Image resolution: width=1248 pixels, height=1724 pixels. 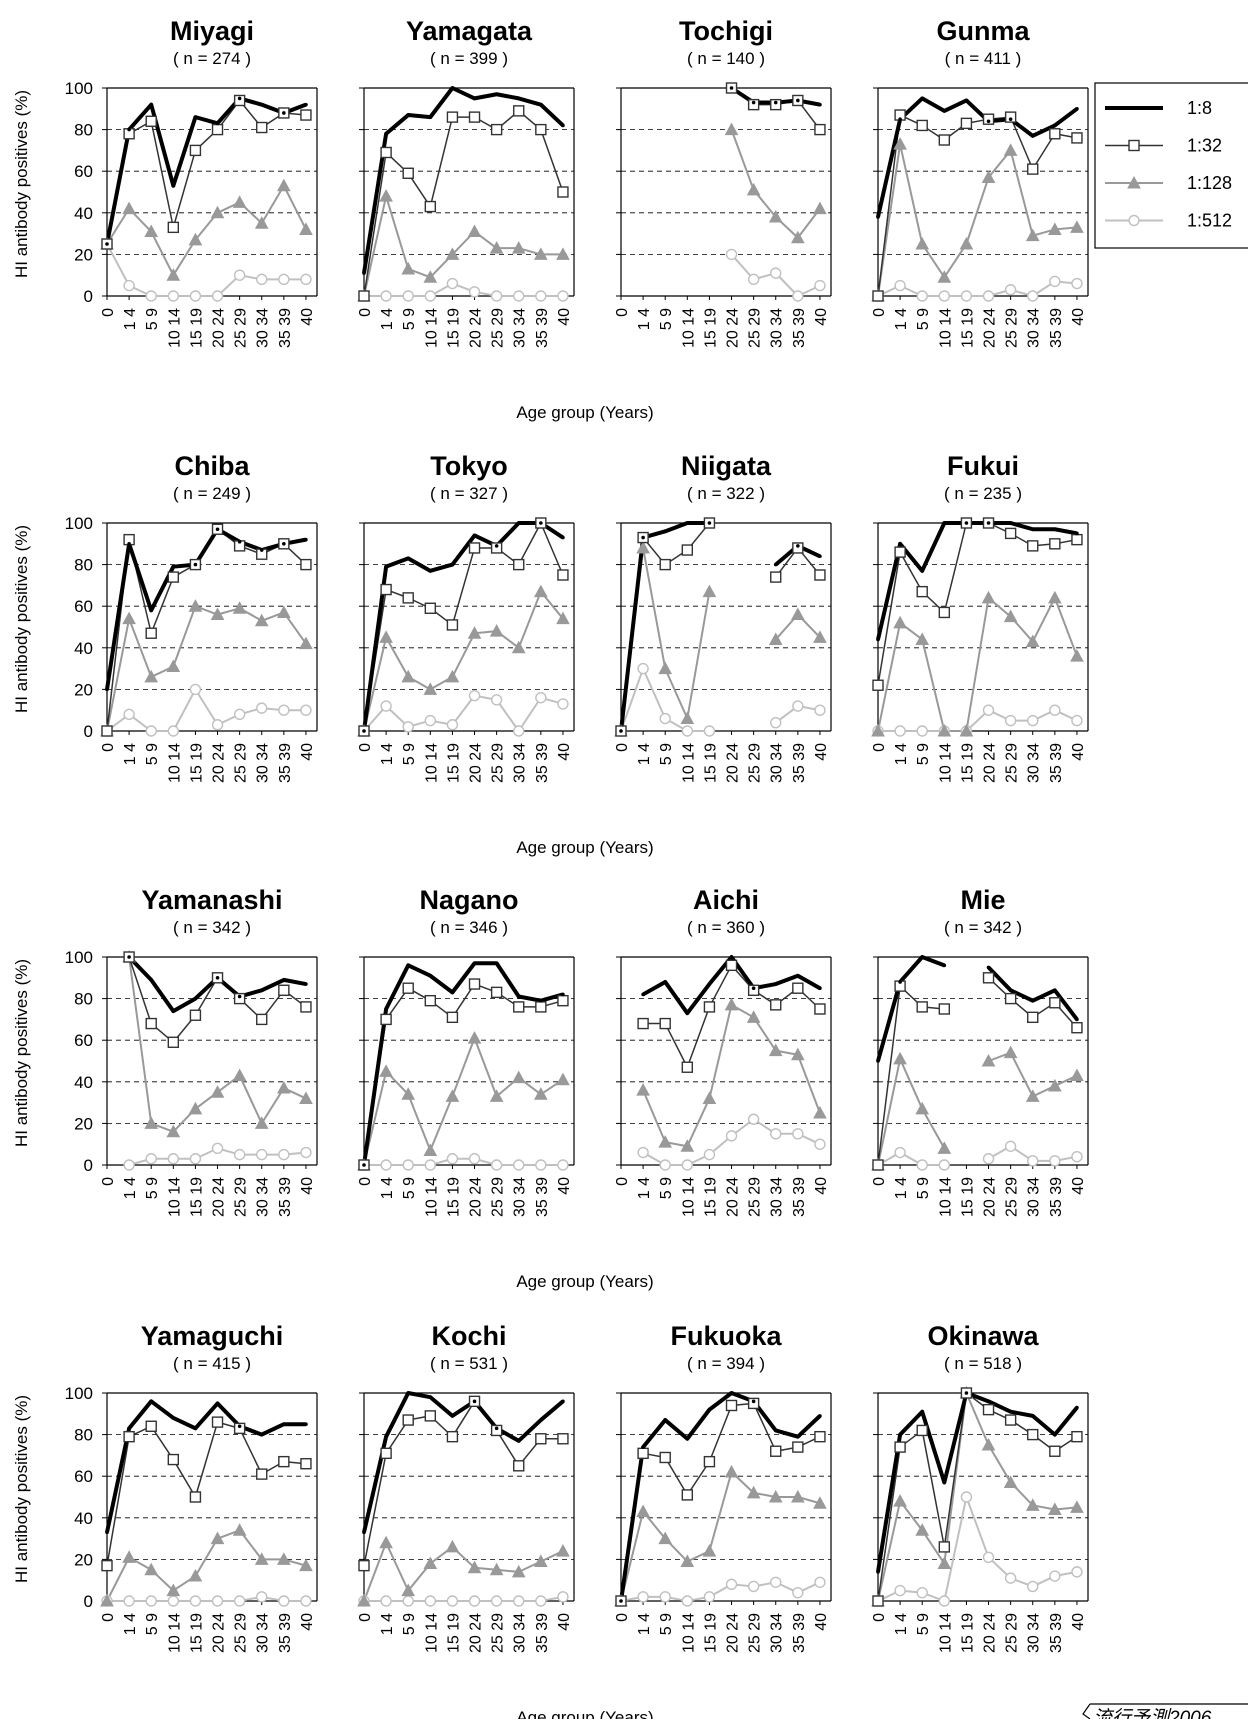 I want to click on series-line-1-8-gunma, so click(x=977, y=157).